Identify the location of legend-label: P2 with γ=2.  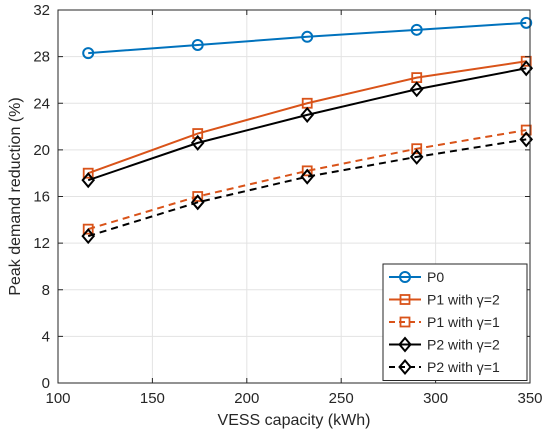
(463, 345).